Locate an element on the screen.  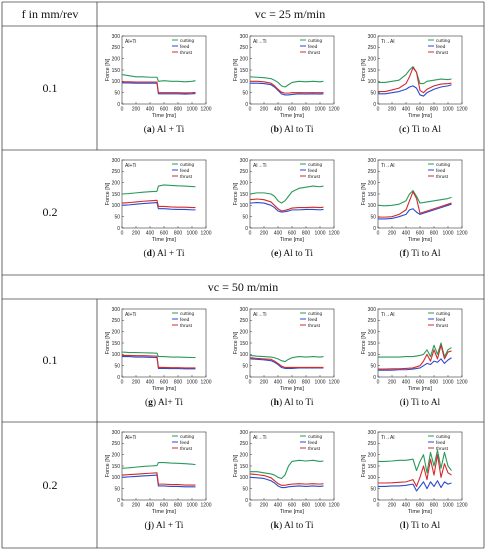
chart-annotation: Al→Ti is located at coordinates (259, 438).